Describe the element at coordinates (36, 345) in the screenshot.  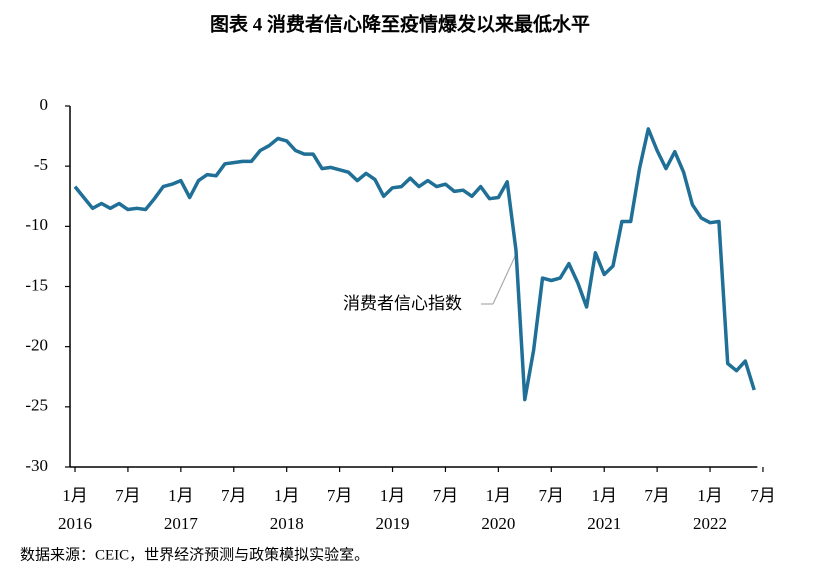
I see `y-tick-label: -20` at that location.